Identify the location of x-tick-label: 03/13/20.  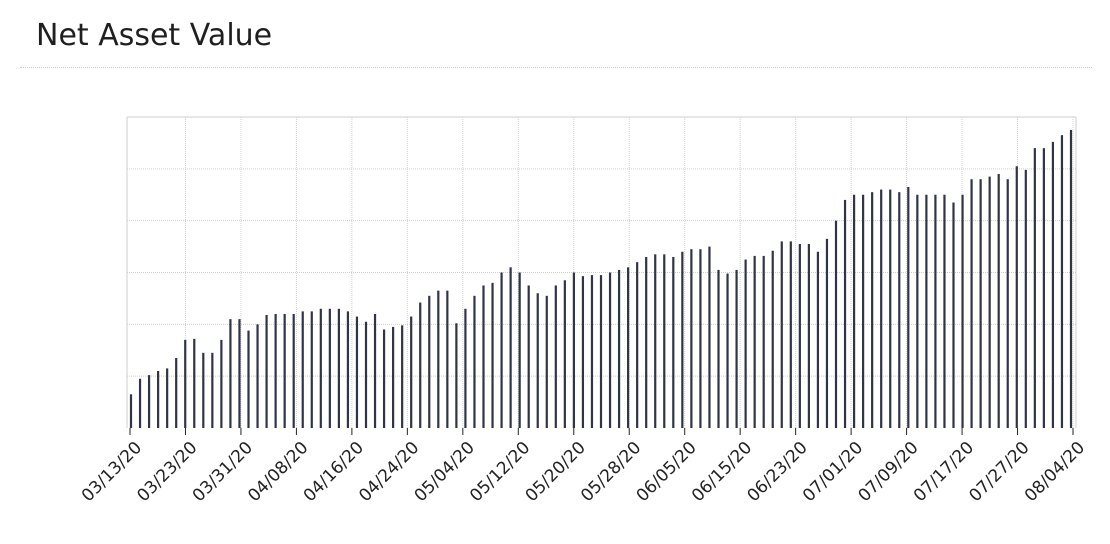
(112, 472).